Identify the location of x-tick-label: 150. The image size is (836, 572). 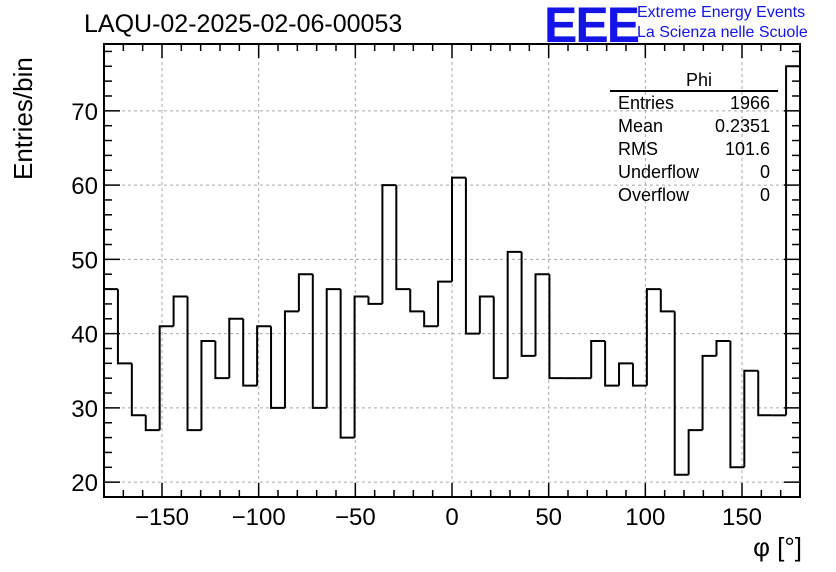
(742, 517).